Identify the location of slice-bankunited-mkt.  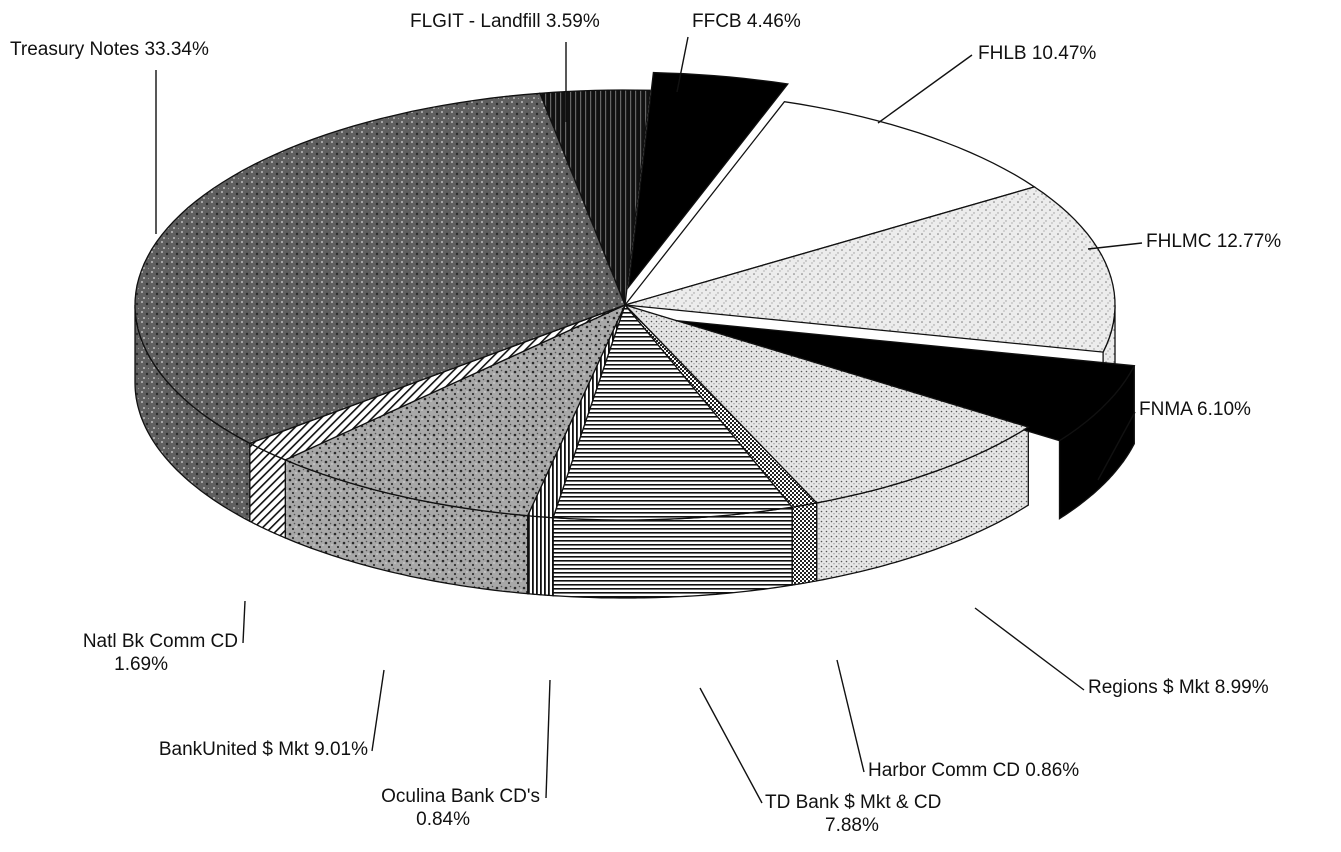
(455, 410).